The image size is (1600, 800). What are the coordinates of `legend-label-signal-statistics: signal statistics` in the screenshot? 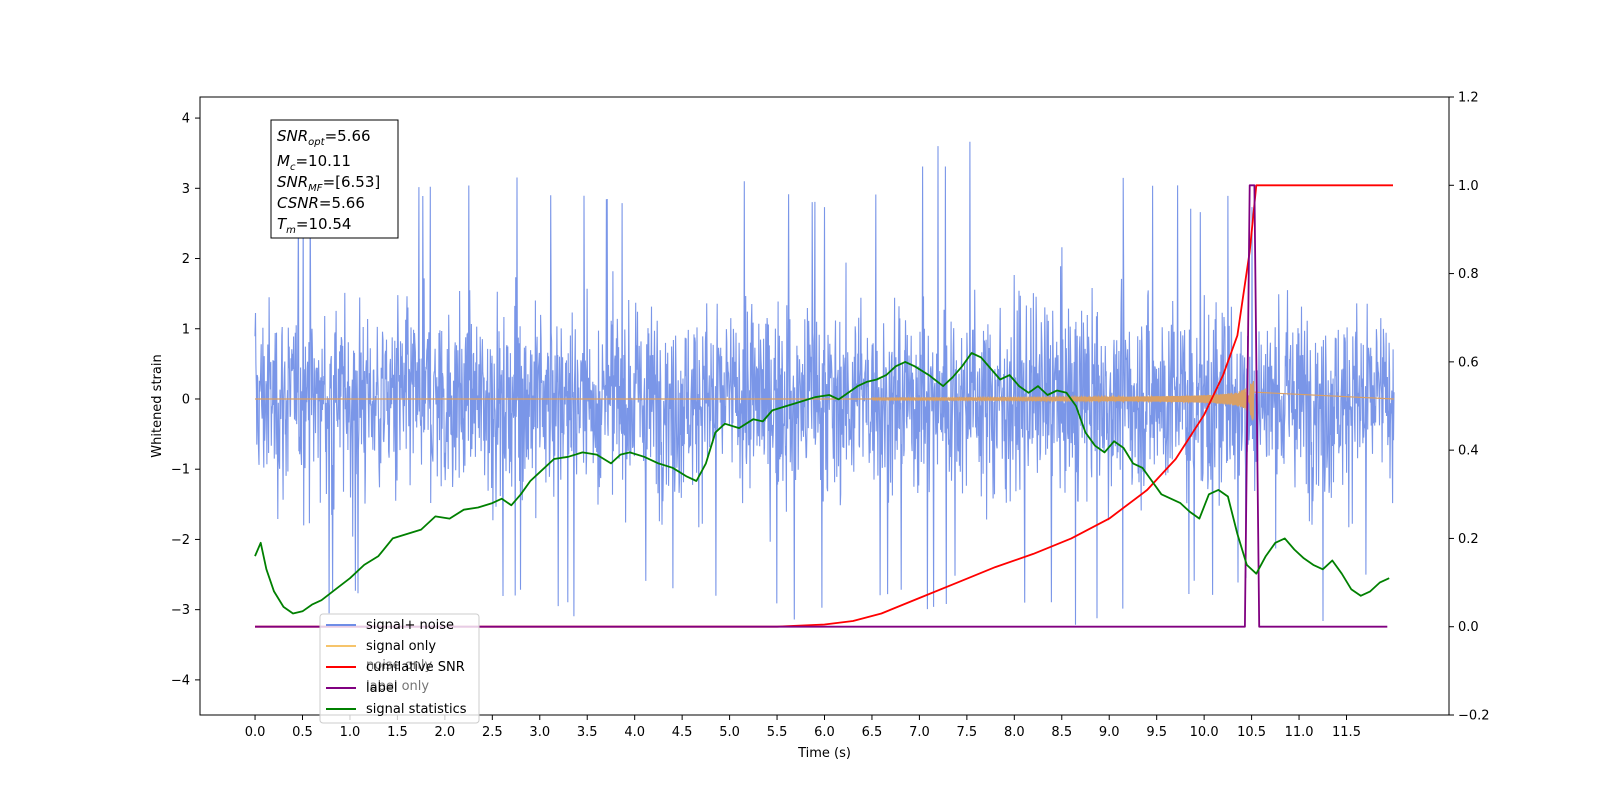 It's located at (416, 709).